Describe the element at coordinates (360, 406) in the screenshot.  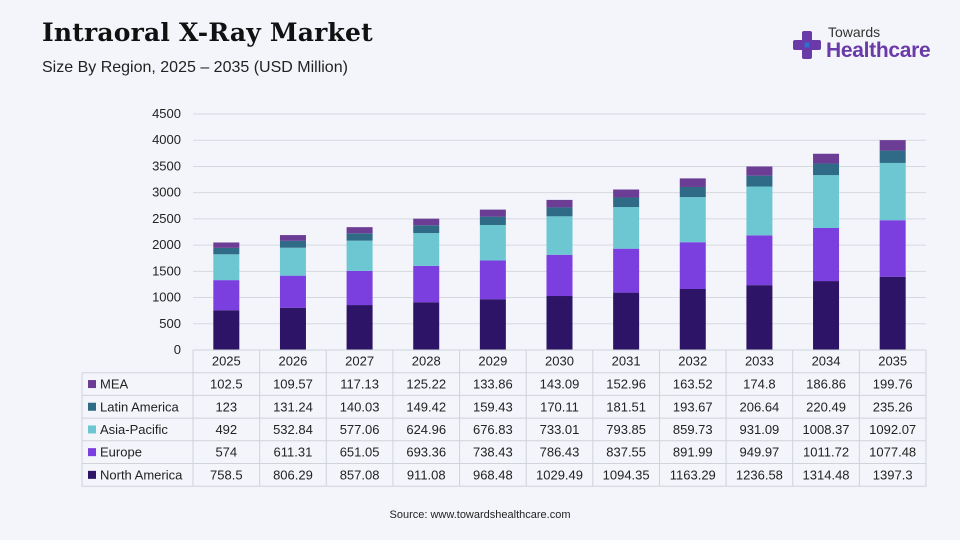
I see `data-label: 140.03` at that location.